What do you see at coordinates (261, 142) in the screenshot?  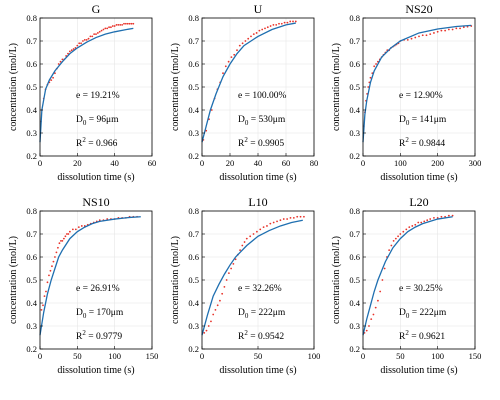 I see `fit-annotation: R2 = 0.9905` at bounding box center [261, 142].